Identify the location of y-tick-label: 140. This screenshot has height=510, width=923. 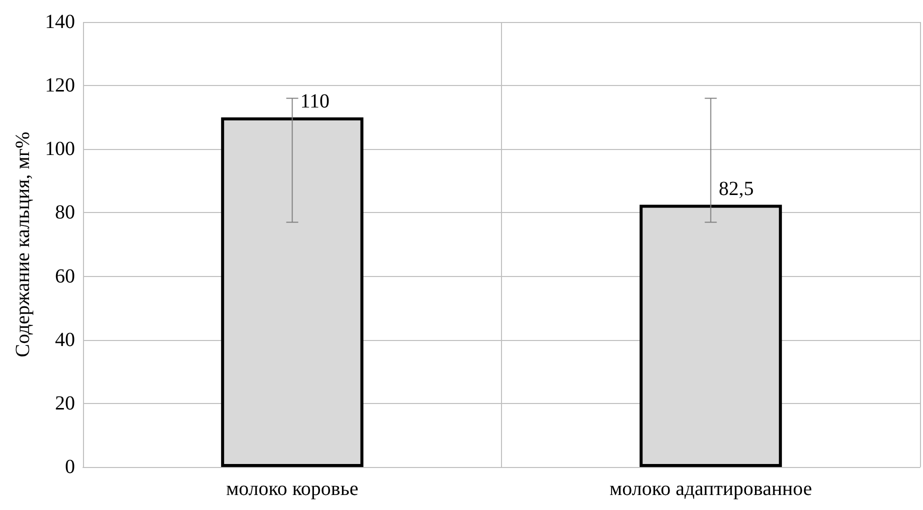
(60, 22).